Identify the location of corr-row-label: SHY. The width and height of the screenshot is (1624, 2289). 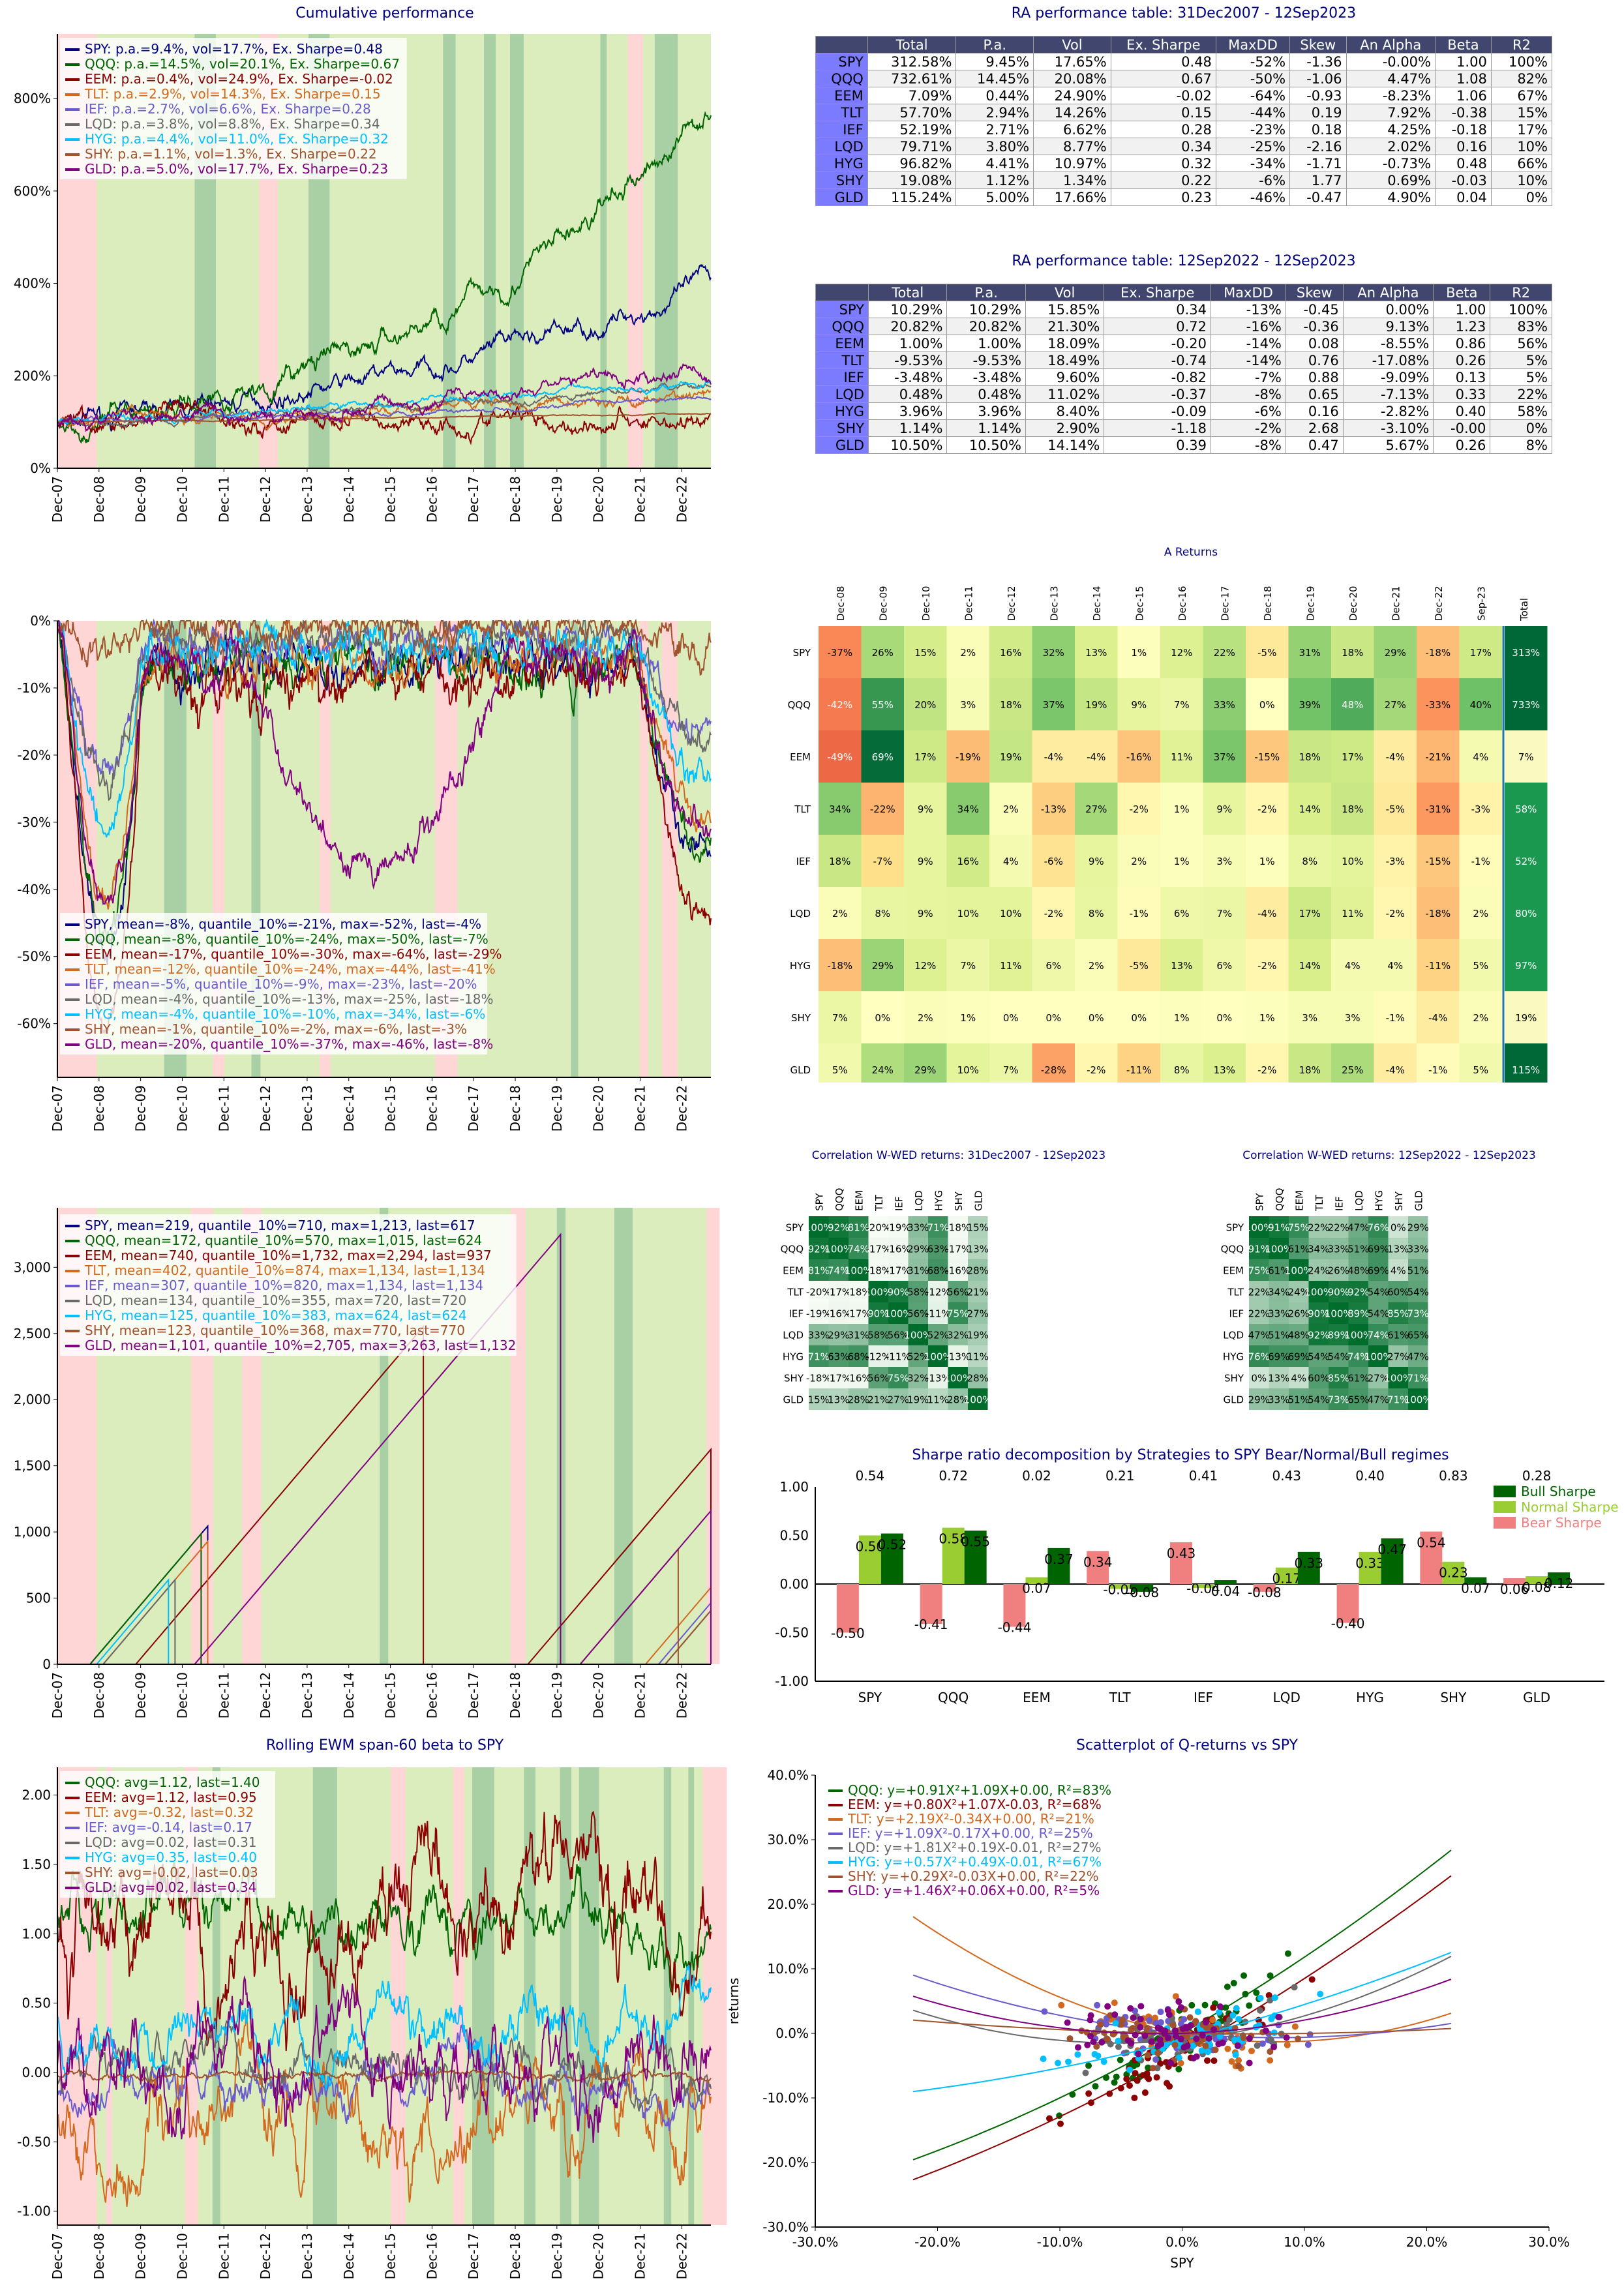
(794, 1378).